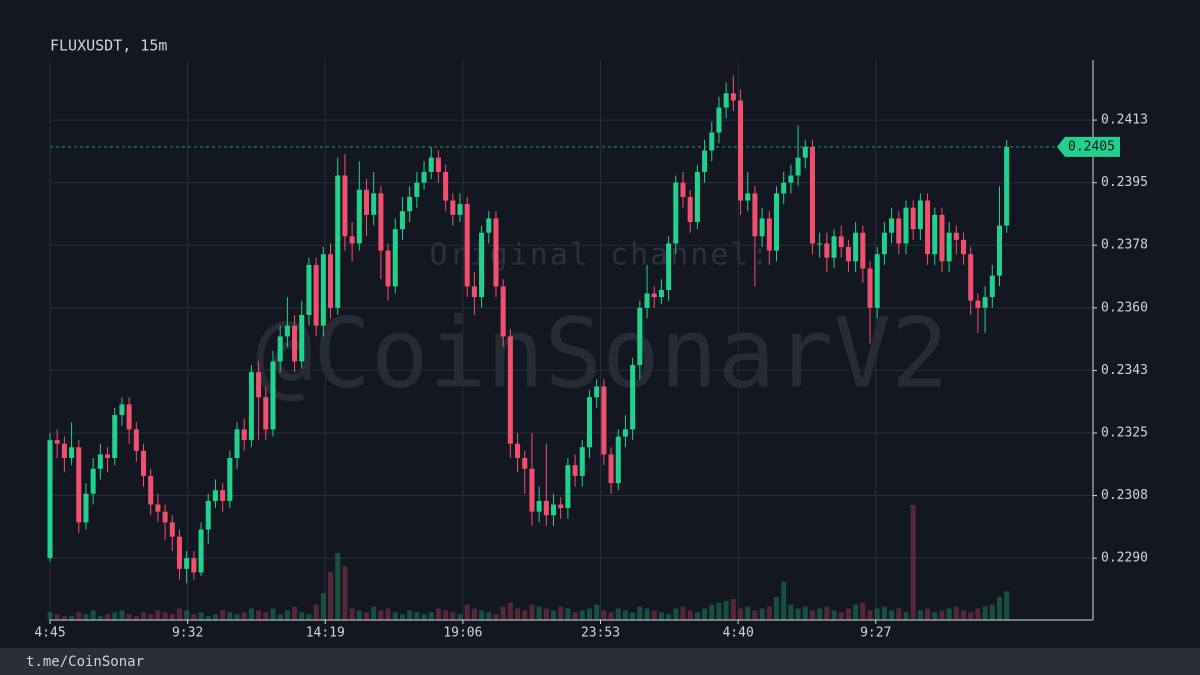 This screenshot has width=1200, height=675. What do you see at coordinates (462, 633) in the screenshot?
I see `x-tick-label: 19:06` at bounding box center [462, 633].